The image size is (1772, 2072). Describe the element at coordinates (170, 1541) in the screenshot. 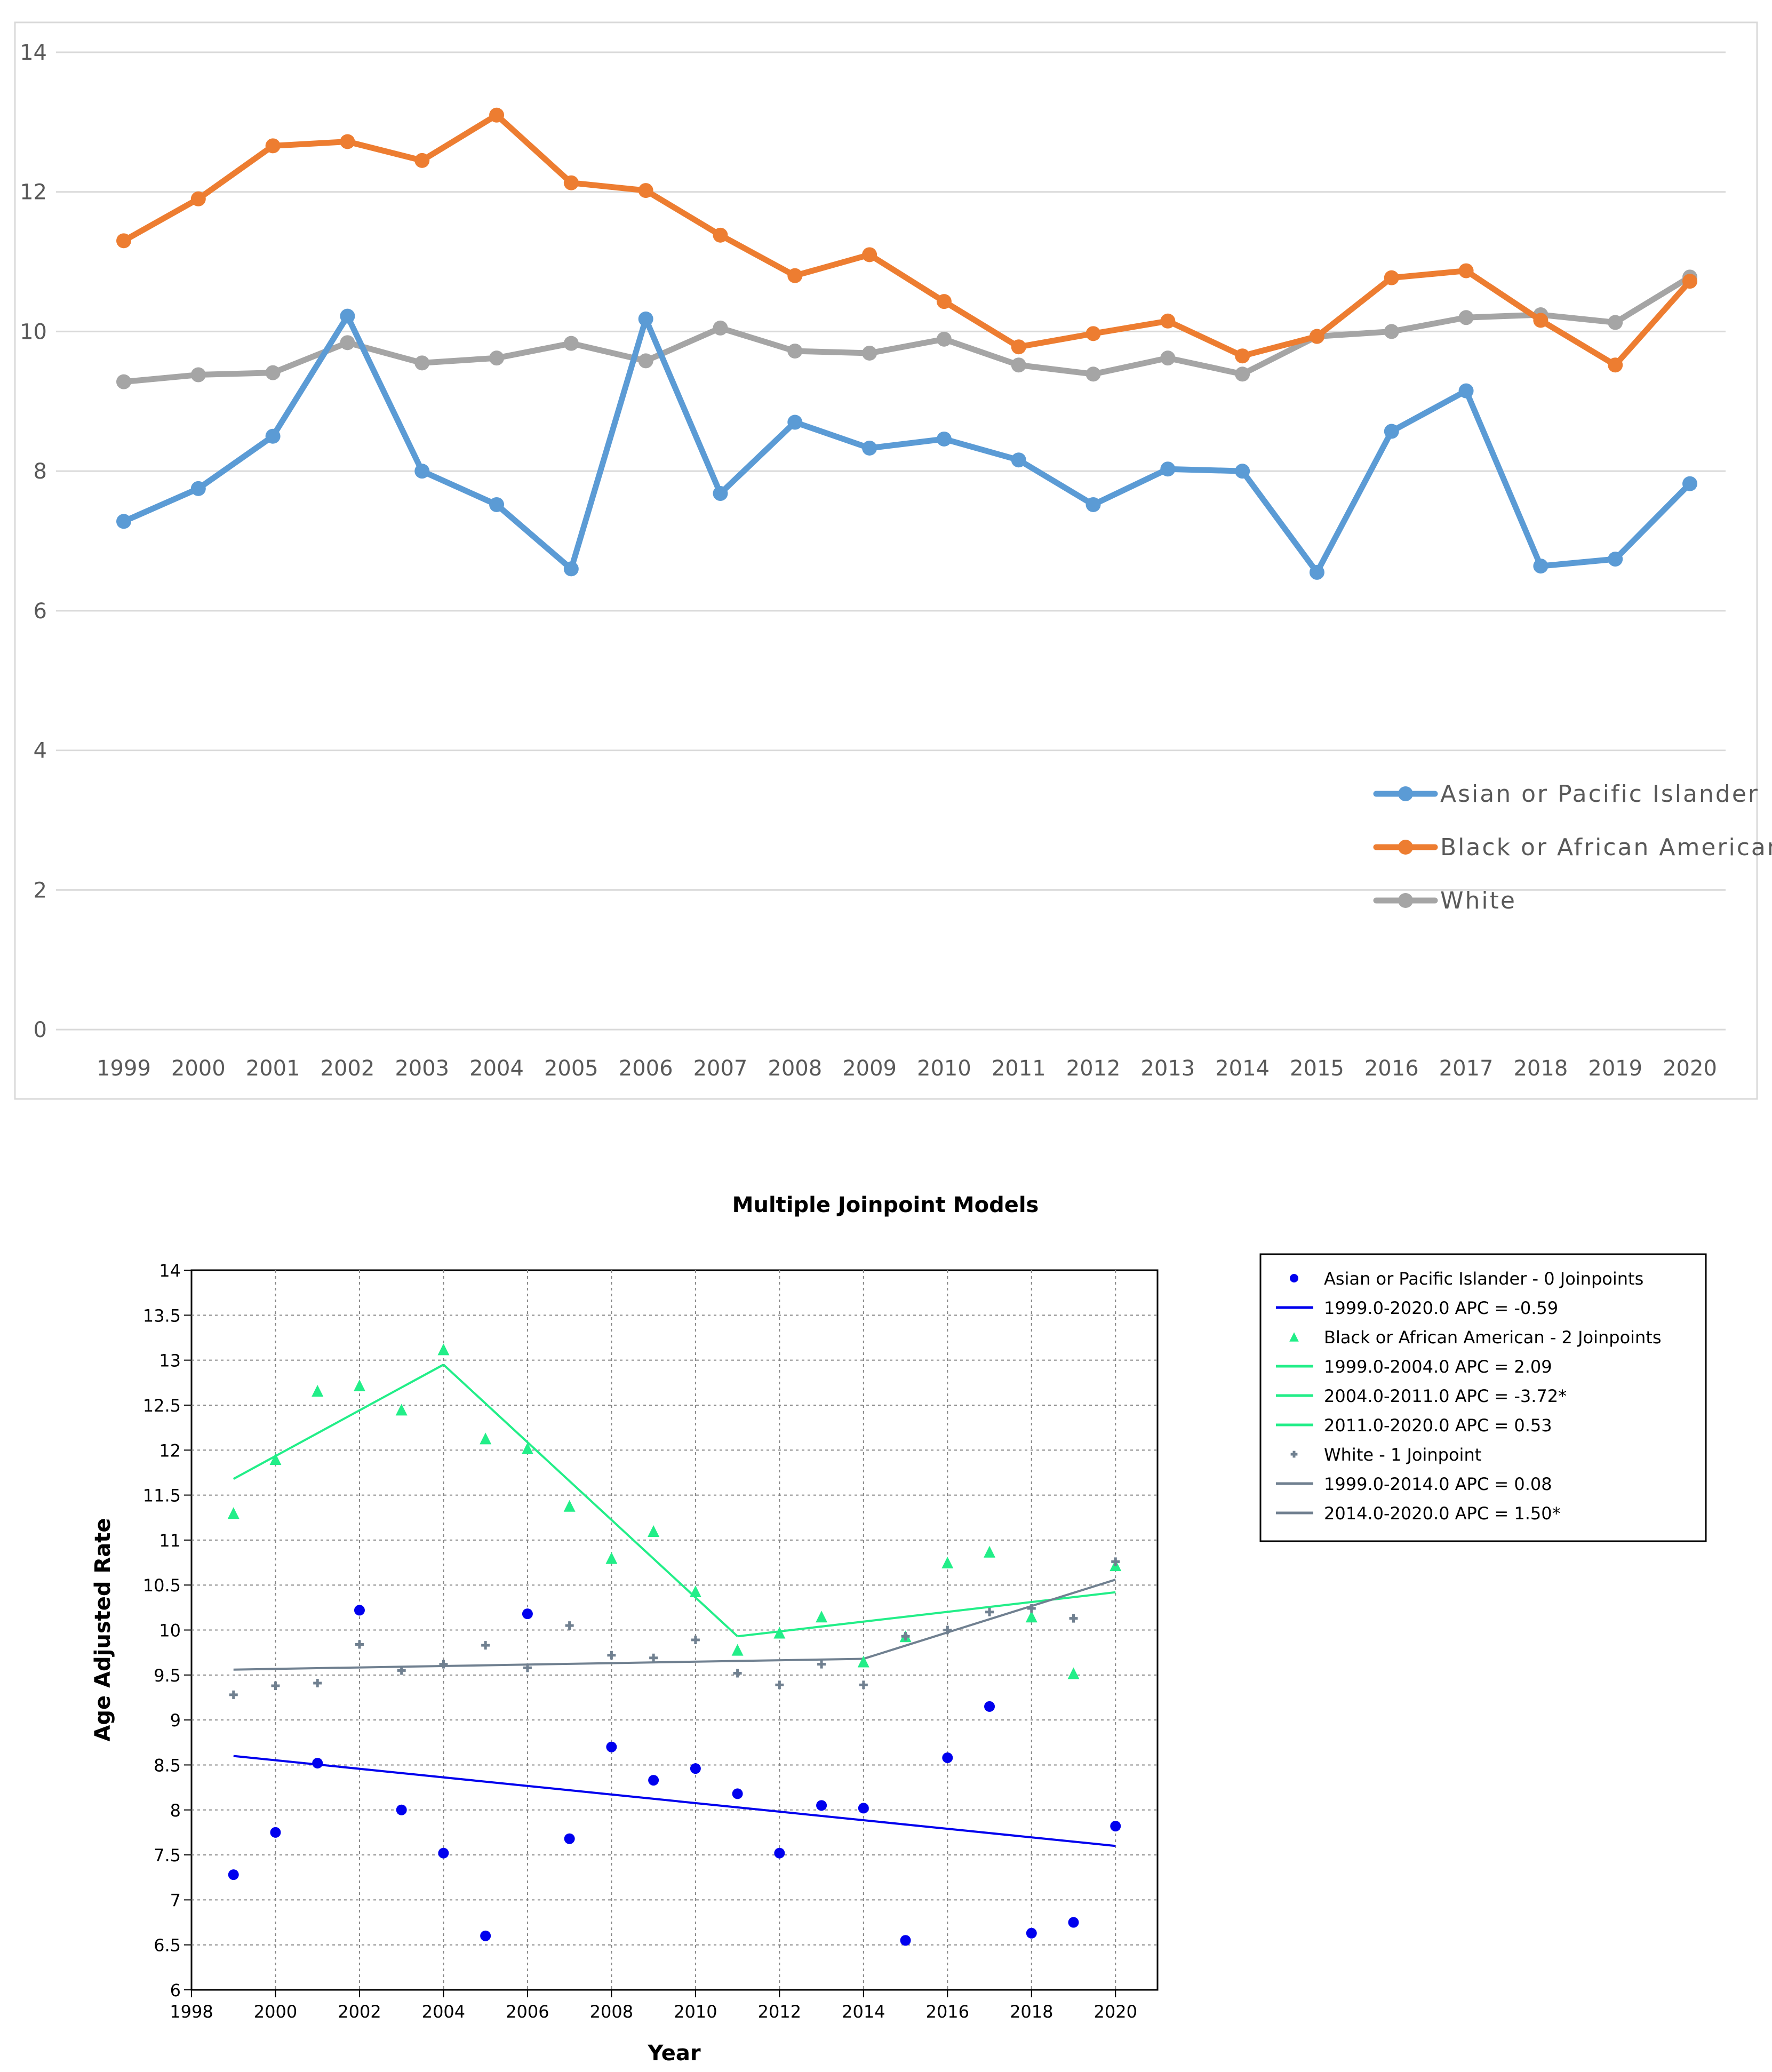

I see `bottom-y-tick-label: 11` at that location.